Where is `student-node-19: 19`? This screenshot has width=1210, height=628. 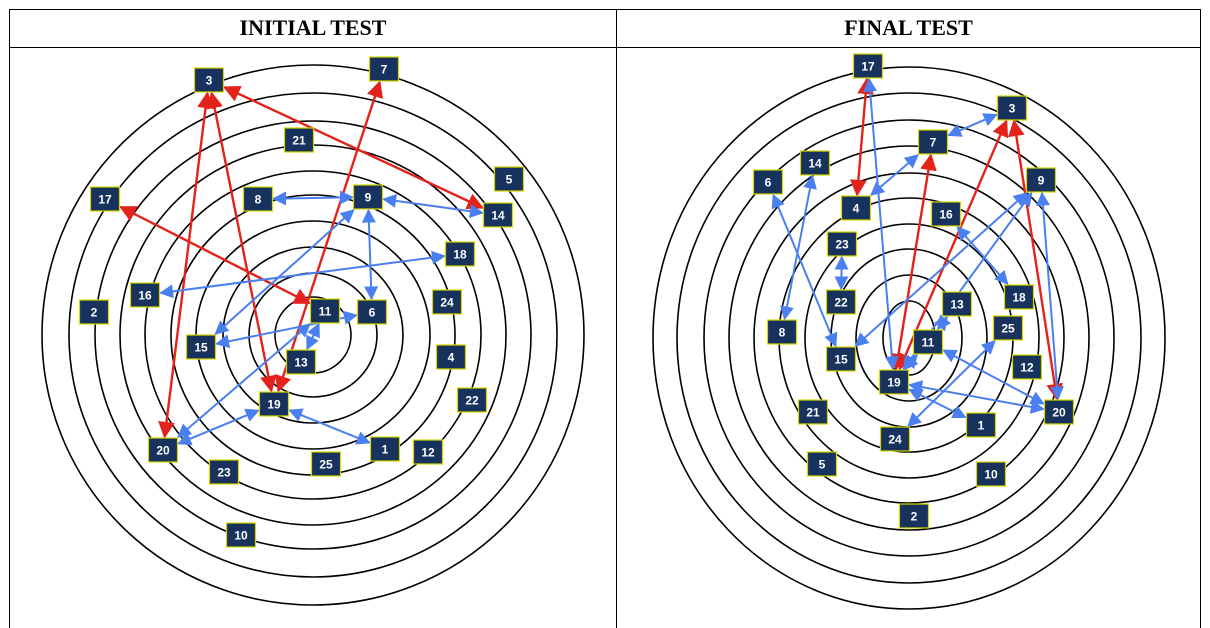
student-node-19: 19 is located at coordinates (274, 404).